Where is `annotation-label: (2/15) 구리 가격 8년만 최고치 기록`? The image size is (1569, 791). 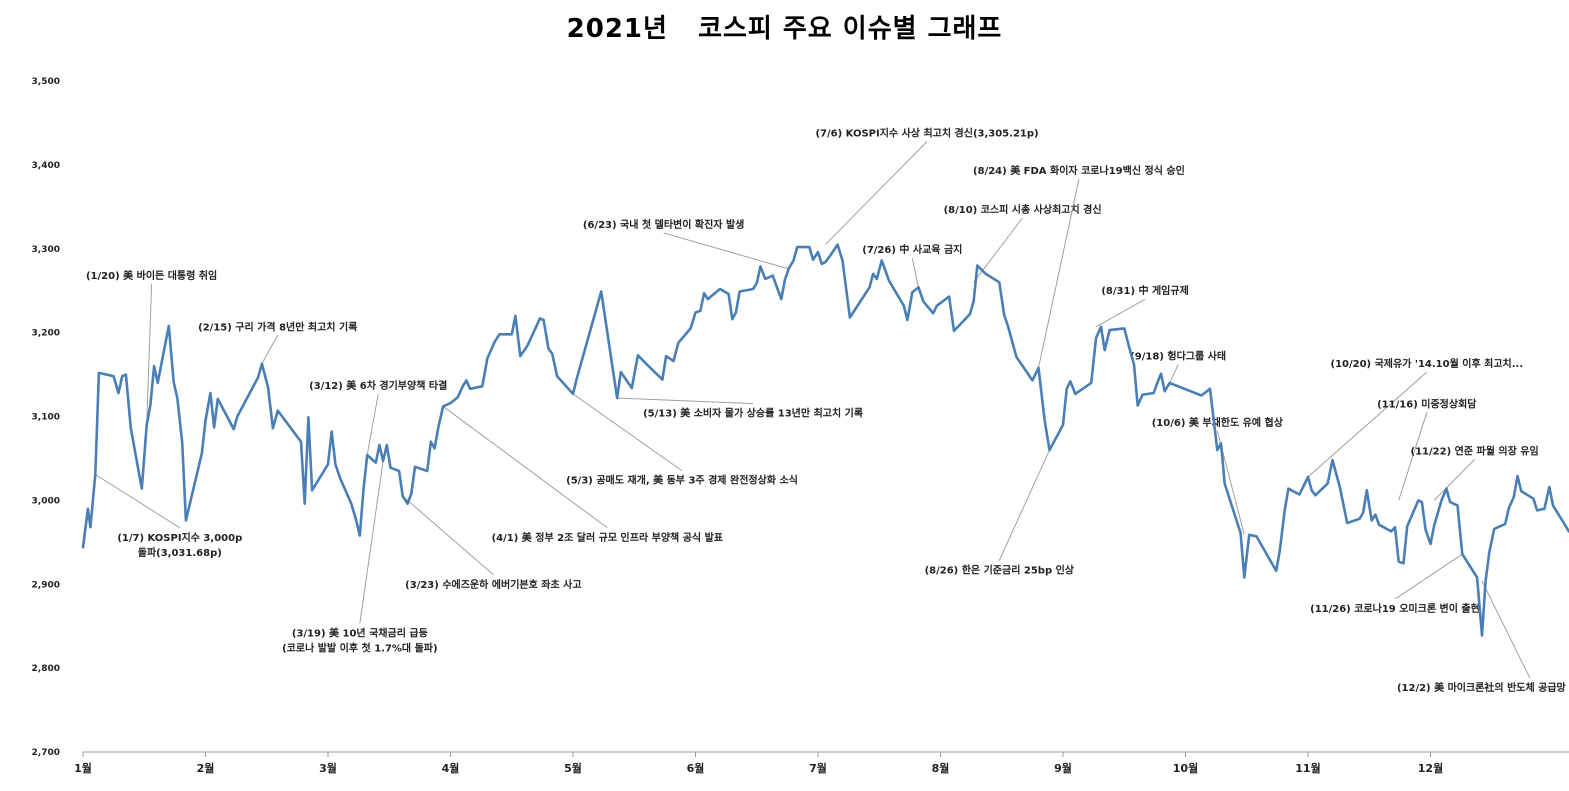
annotation-label: (2/15) 구리 가격 8년만 최고치 기록 is located at coordinates (277, 326).